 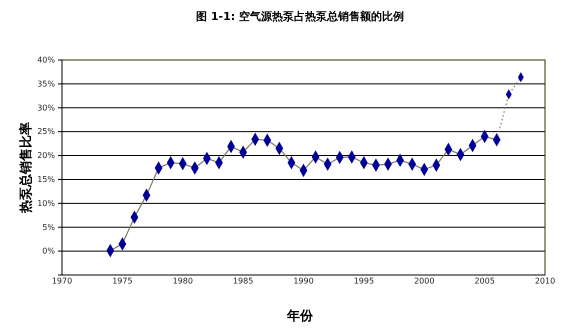 What do you see at coordinates (46, 107) in the screenshot?
I see `y-tick-label: 30%` at bounding box center [46, 107].